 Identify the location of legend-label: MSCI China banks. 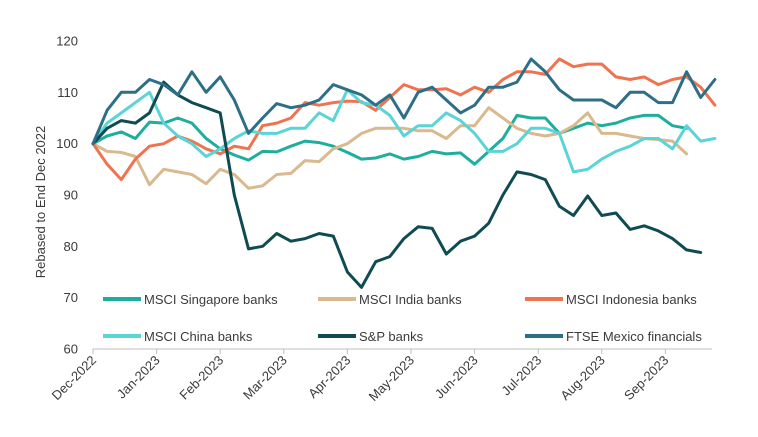
(198, 336).